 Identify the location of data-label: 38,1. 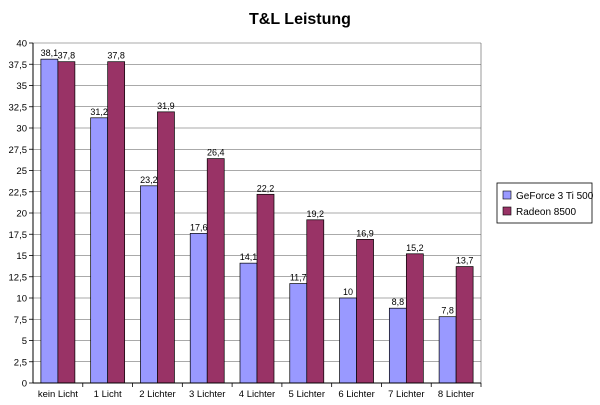
(50, 53).